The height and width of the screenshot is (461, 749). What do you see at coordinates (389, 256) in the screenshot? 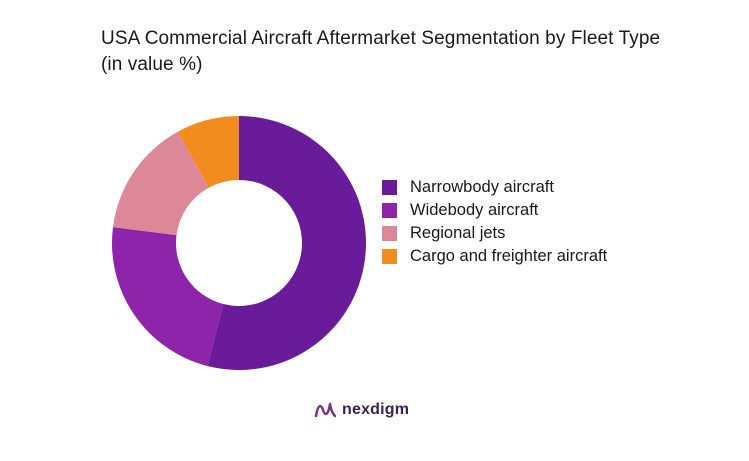
I see `legend-swatch-cargo` at bounding box center [389, 256].